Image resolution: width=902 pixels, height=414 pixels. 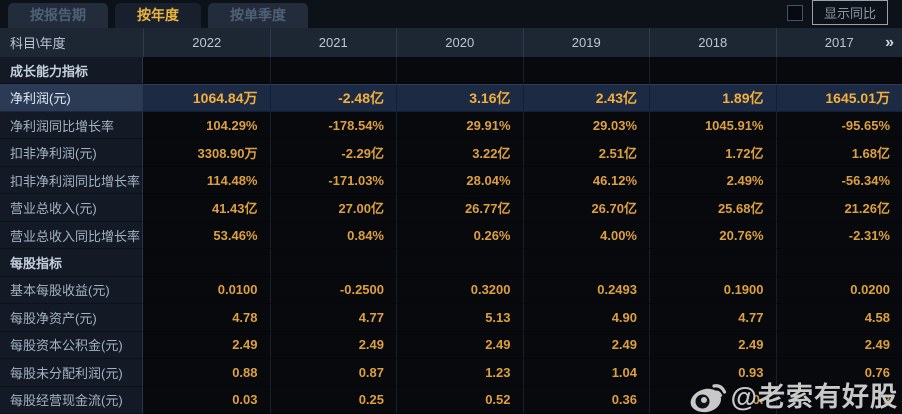 I want to click on year-header-2017-label: 2017, so click(x=839, y=42).